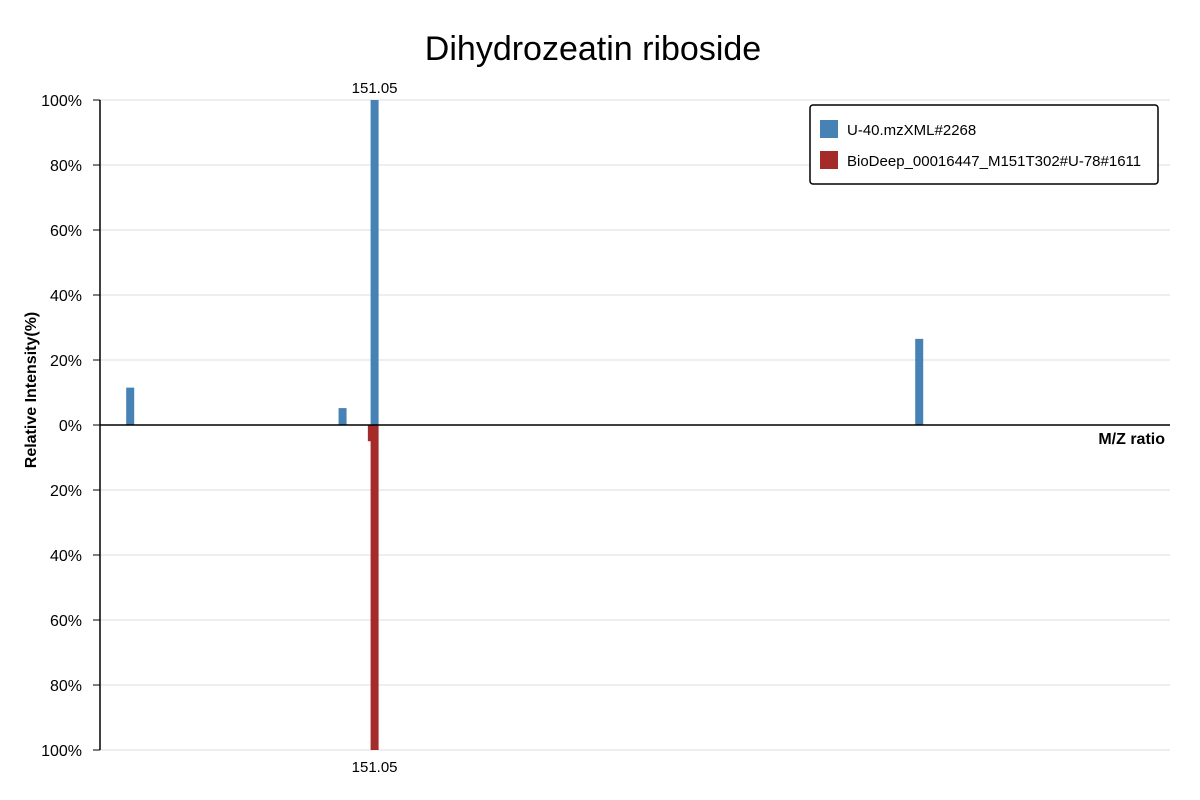  I want to click on y-ticks: 100% 80% 60% 40% 20% 0% 20% 40% 60% 80% 100%, so click(70, 426).